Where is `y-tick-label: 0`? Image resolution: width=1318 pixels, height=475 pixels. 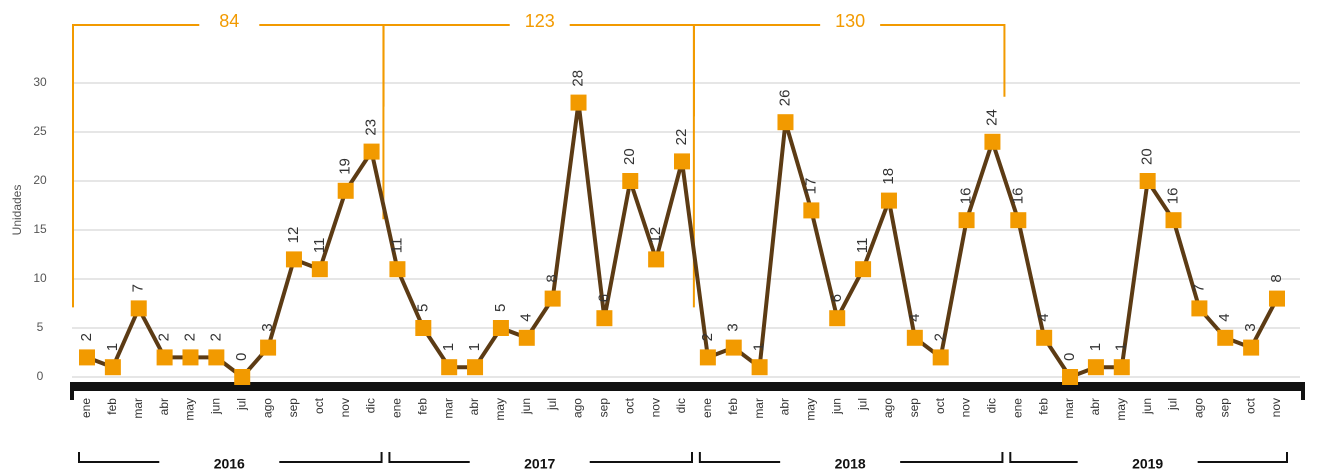
y-tick-label: 0 is located at coordinates (40, 376).